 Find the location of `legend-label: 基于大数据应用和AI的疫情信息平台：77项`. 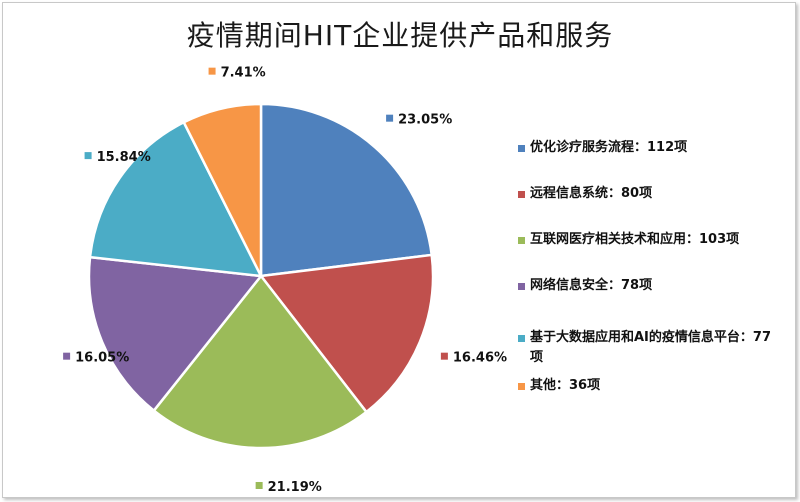

legend-label: 基于大数据应用和AI的疫情信息平台：77项 is located at coordinates (650, 347).